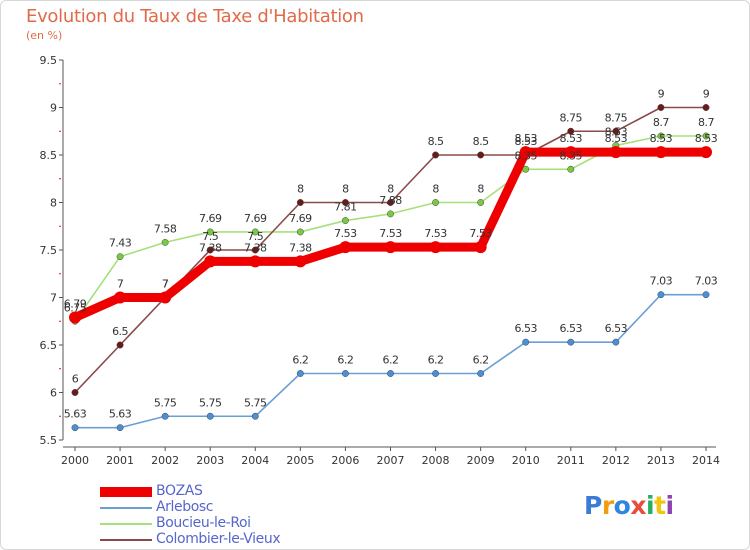 The width and height of the screenshot is (750, 550). I want to click on data-label-colombier-le-vieux: 6.5, so click(120, 331).